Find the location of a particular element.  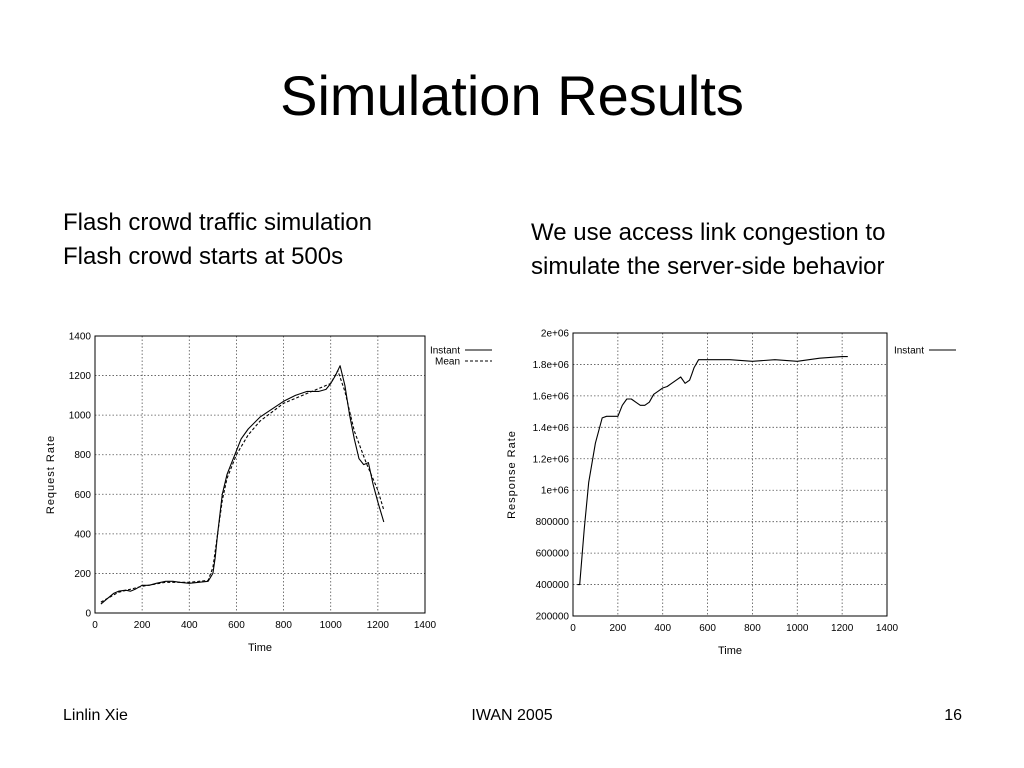

y-tick-label: 400 is located at coordinates (82, 534).